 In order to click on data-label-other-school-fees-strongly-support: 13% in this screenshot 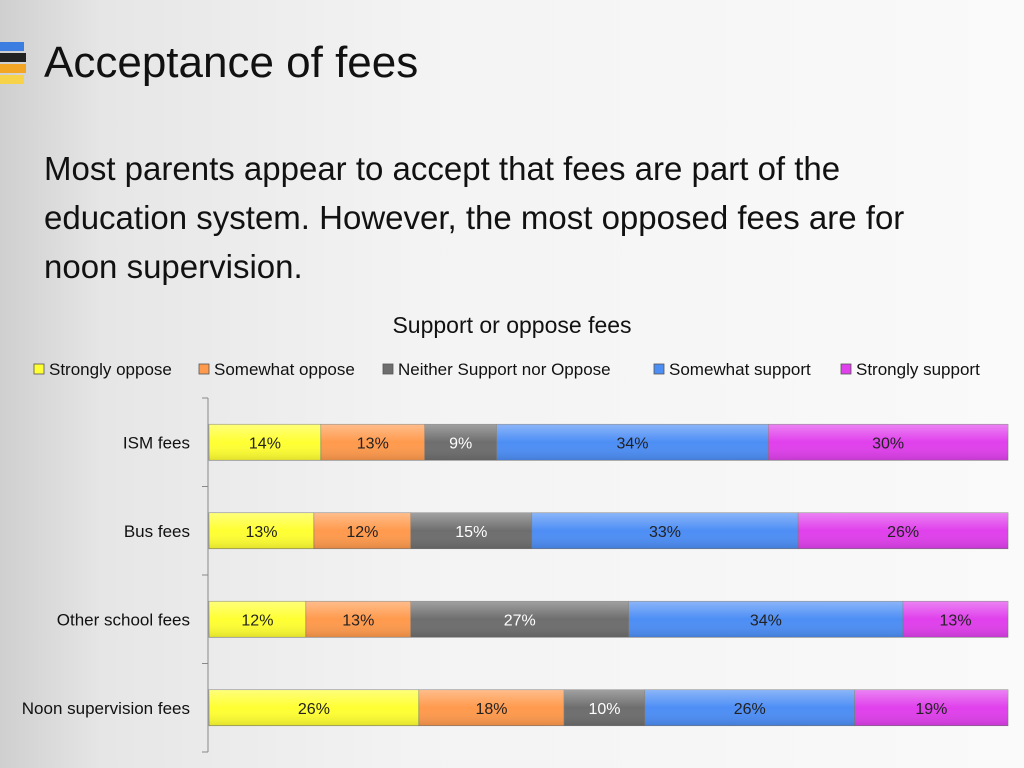, I will do `click(956, 620)`.